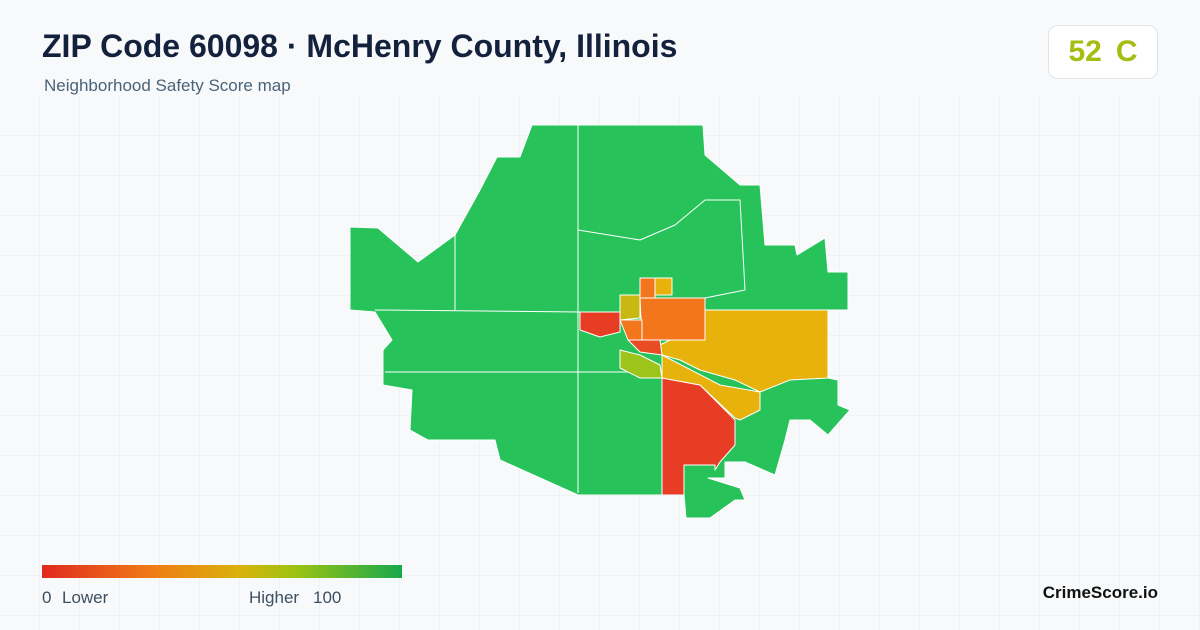 The height and width of the screenshot is (630, 1200). Describe the element at coordinates (85, 597) in the screenshot. I see `legend-min-label: Lower` at that location.